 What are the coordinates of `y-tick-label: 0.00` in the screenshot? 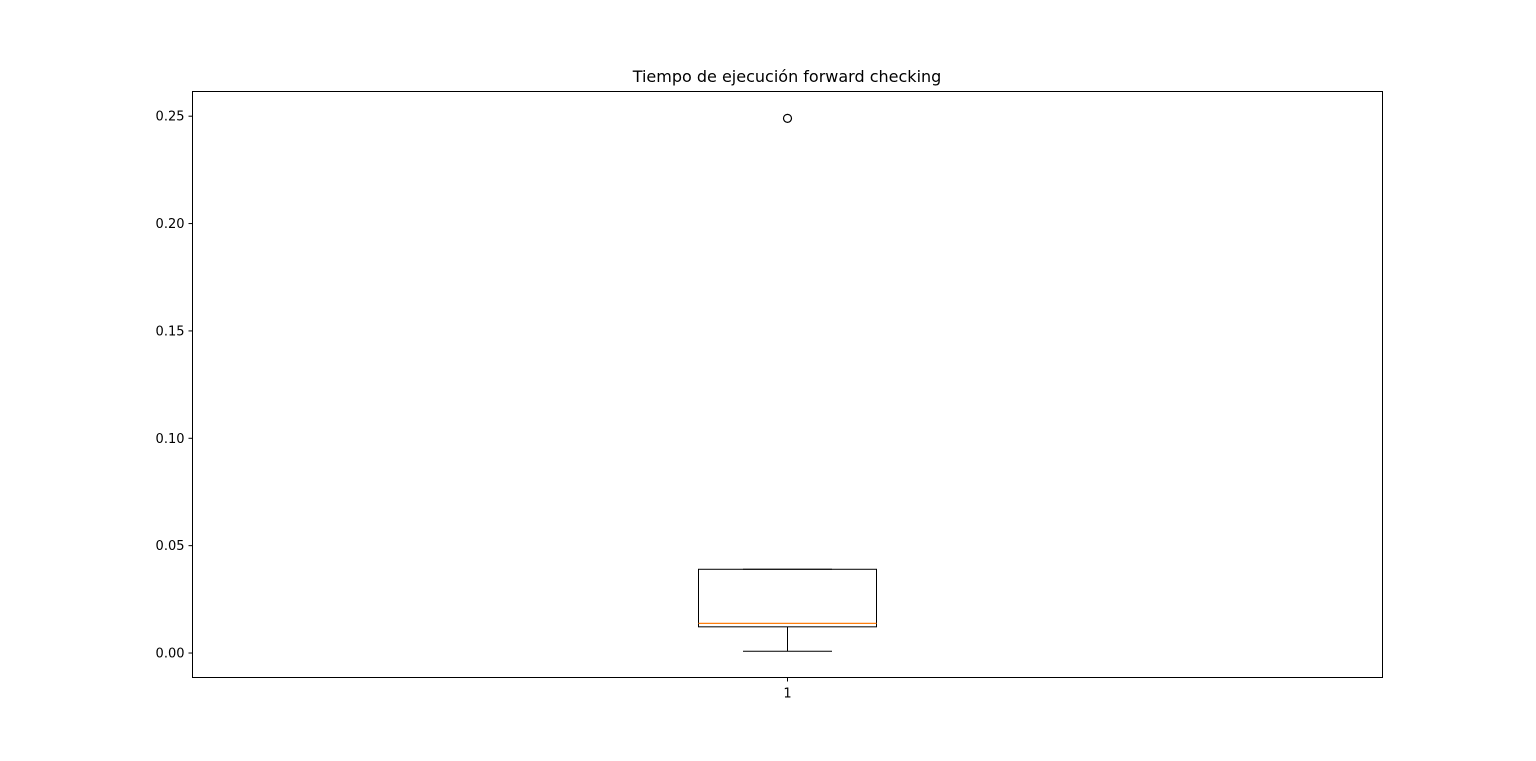 It's located at (170, 654).